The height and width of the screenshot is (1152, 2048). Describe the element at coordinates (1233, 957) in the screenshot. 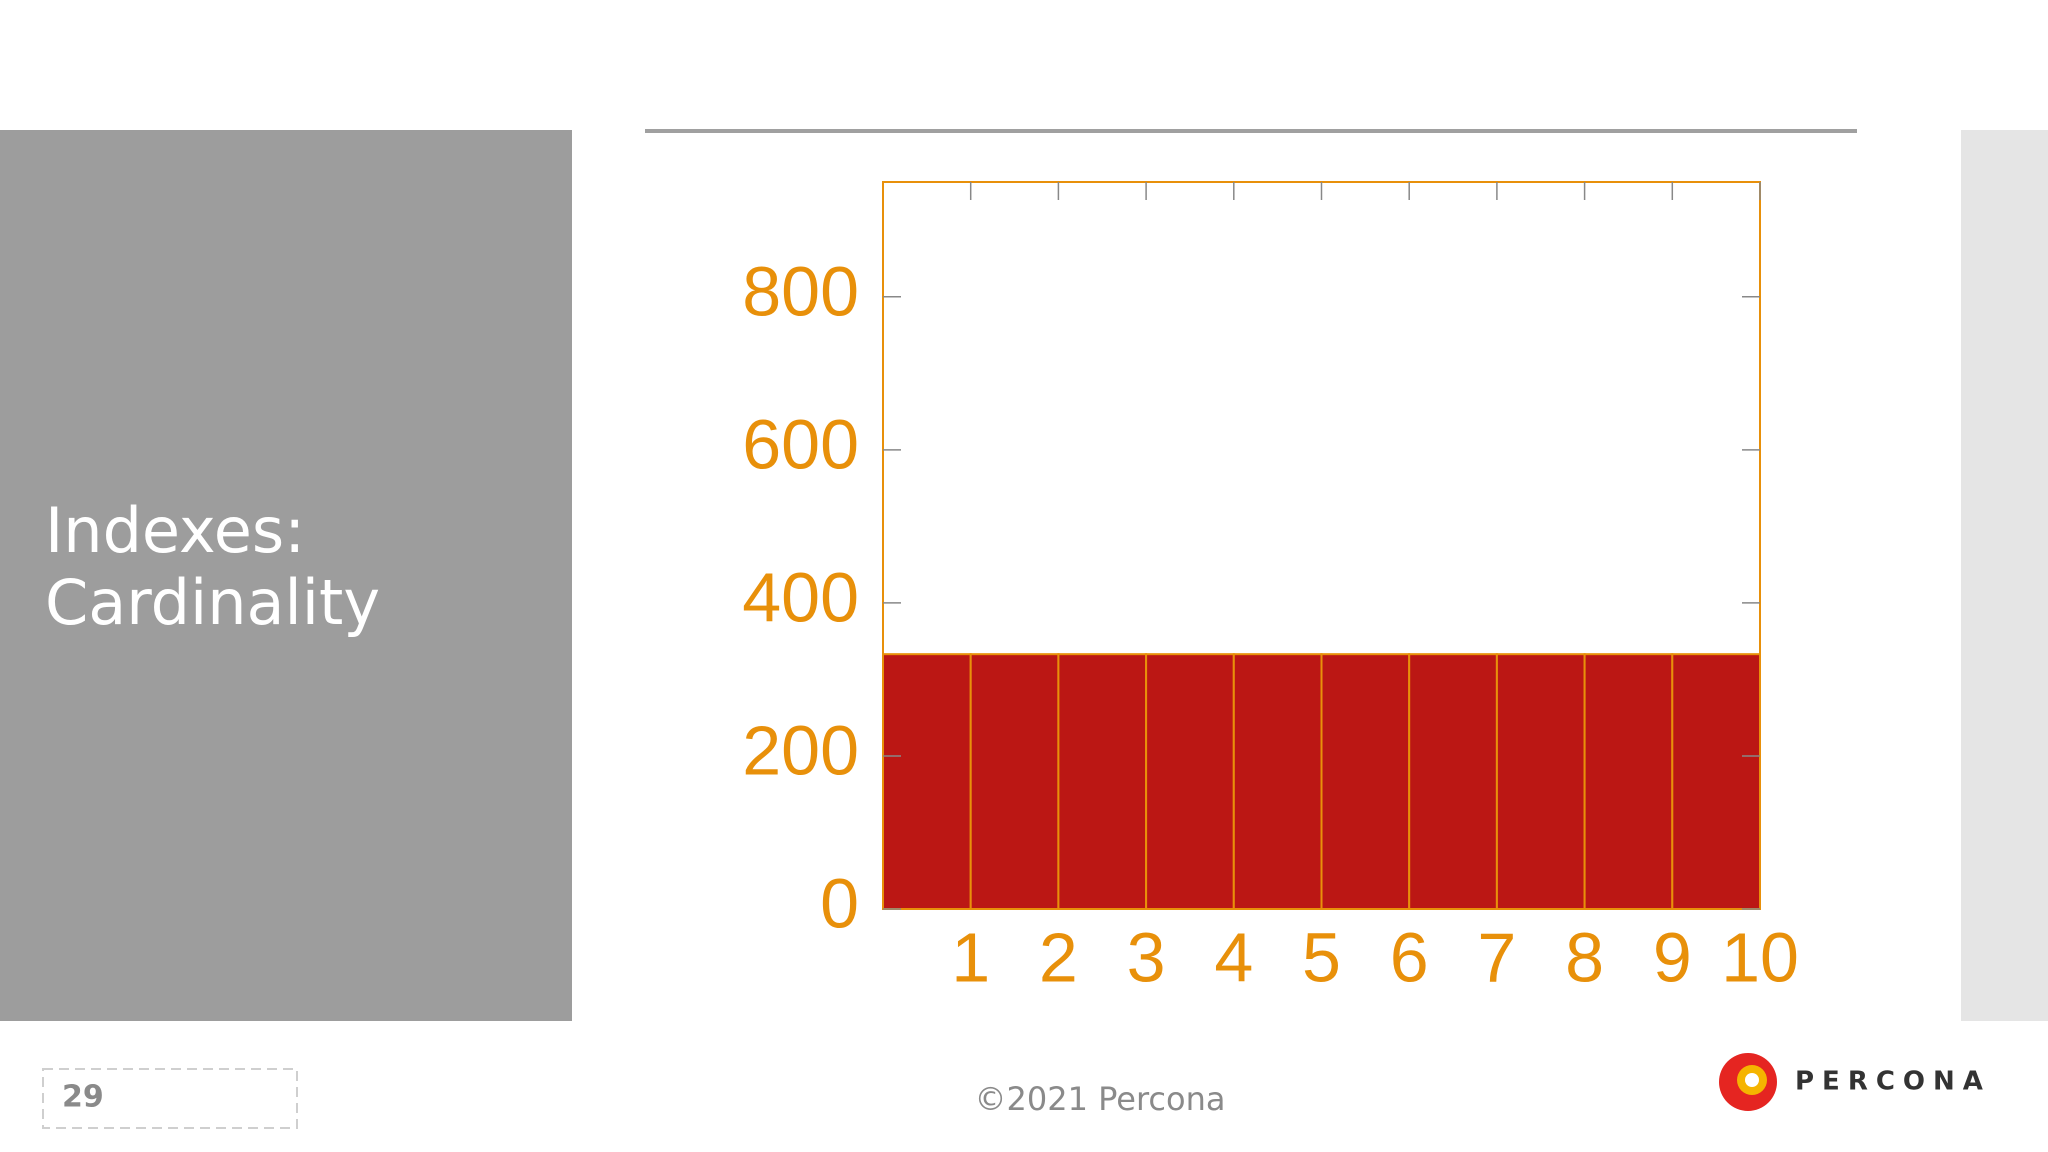

I see `x-tick-label: 4` at that location.